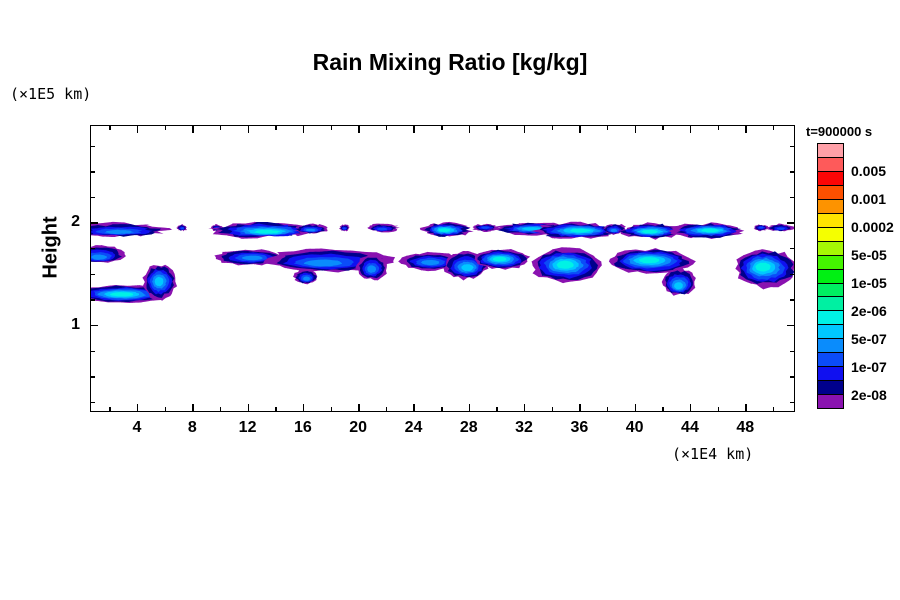 The height and width of the screenshot is (600, 900). Describe the element at coordinates (75, 222) in the screenshot. I see `y-tick-label: 2` at that location.